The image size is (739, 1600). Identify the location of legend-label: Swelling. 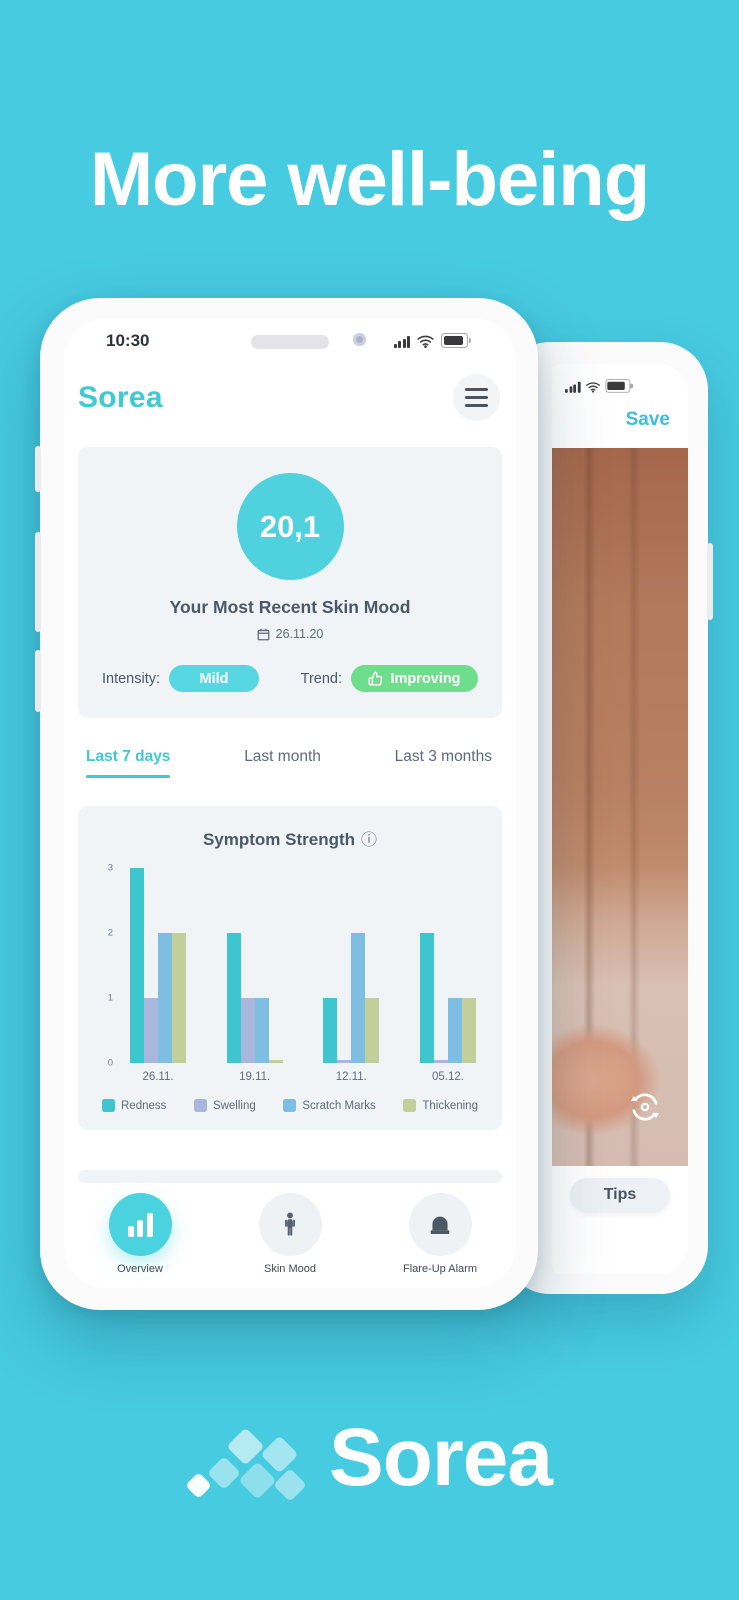
(234, 1105).